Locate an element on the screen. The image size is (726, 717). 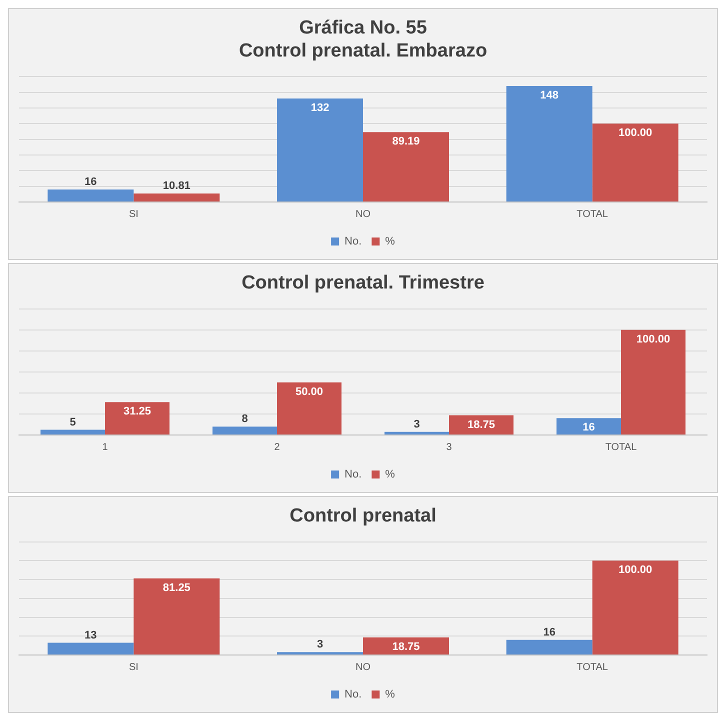
data-label: 10.81 is located at coordinates (176, 186).